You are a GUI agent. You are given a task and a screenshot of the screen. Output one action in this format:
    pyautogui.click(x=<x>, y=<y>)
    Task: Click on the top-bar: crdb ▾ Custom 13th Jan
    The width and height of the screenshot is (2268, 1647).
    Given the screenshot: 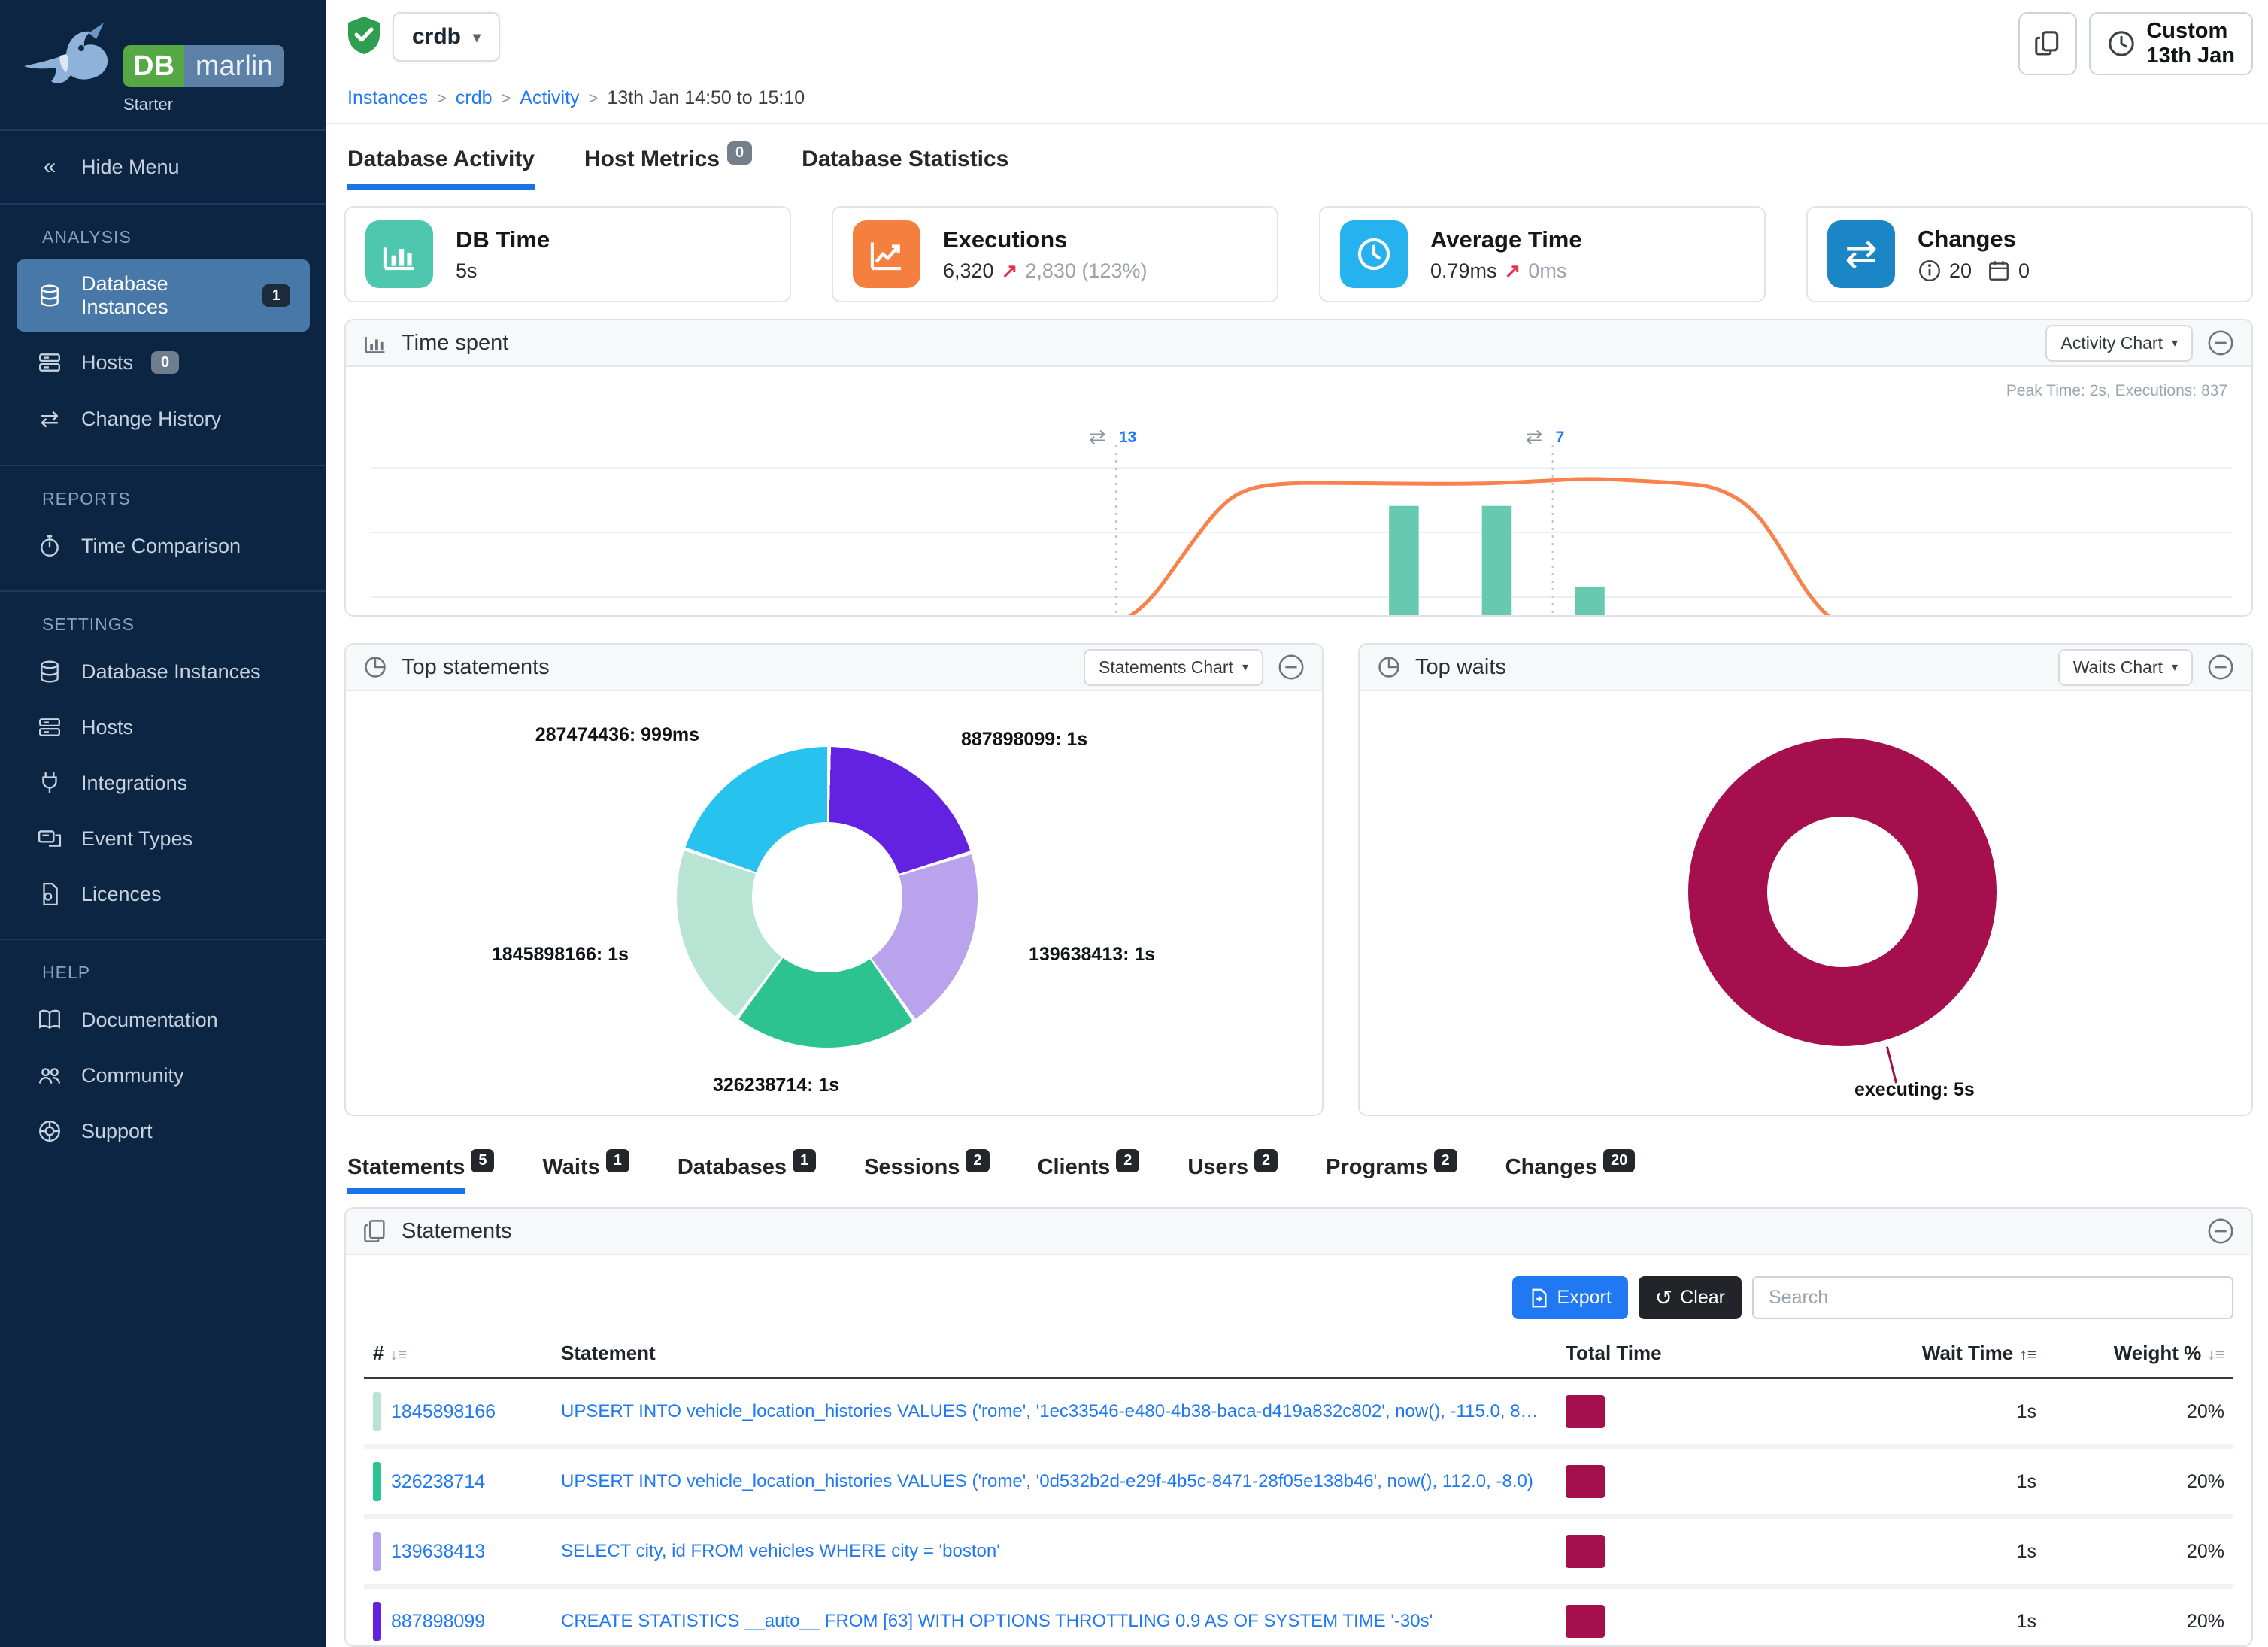 What is the action you would take?
    pyautogui.click(x=1298, y=37)
    